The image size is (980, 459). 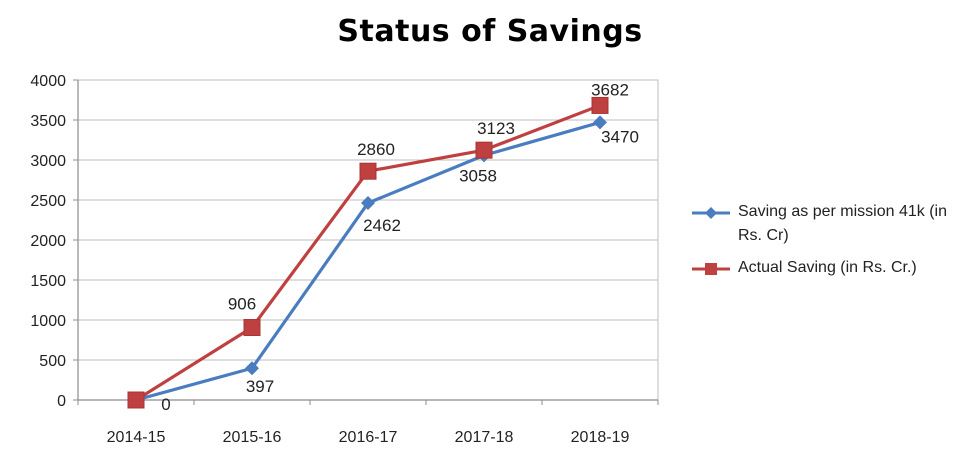 I want to click on data-label: 2462, so click(x=382, y=225).